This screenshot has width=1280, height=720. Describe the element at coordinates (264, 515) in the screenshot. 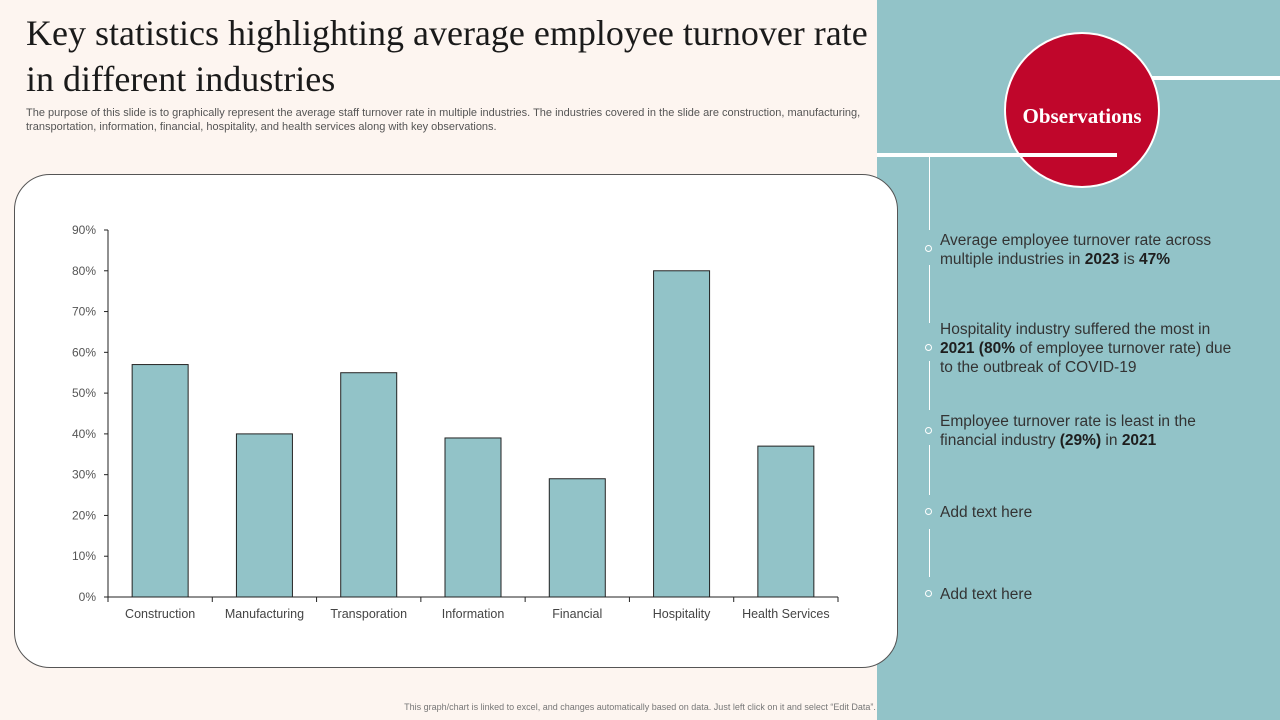

I see `bar-manufacturing` at that location.